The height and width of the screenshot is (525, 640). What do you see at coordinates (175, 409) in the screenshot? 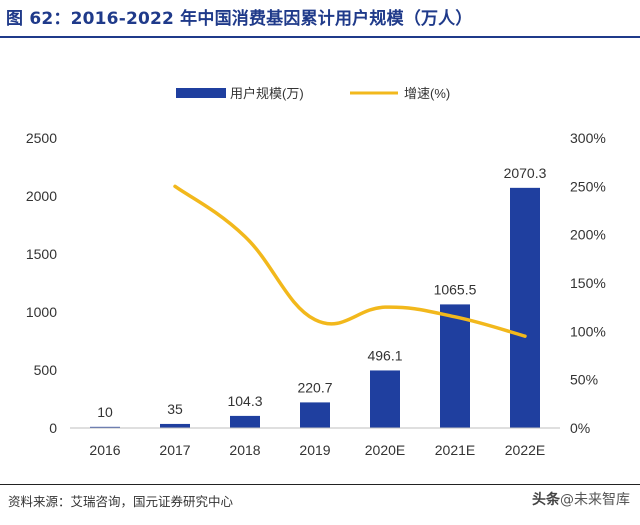
I see `bar-label-2017: 35` at bounding box center [175, 409].